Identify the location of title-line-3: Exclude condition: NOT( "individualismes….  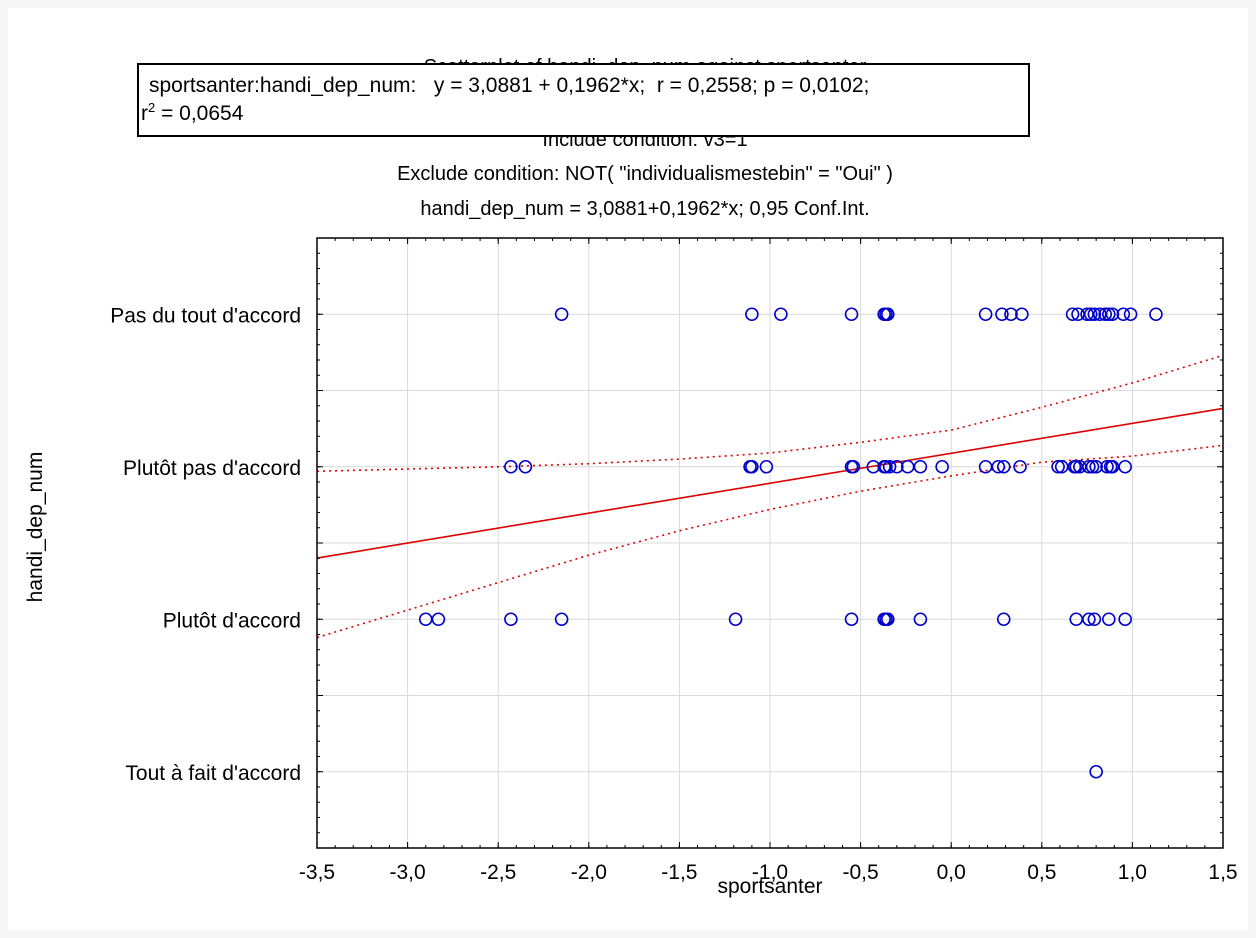
(645, 174).